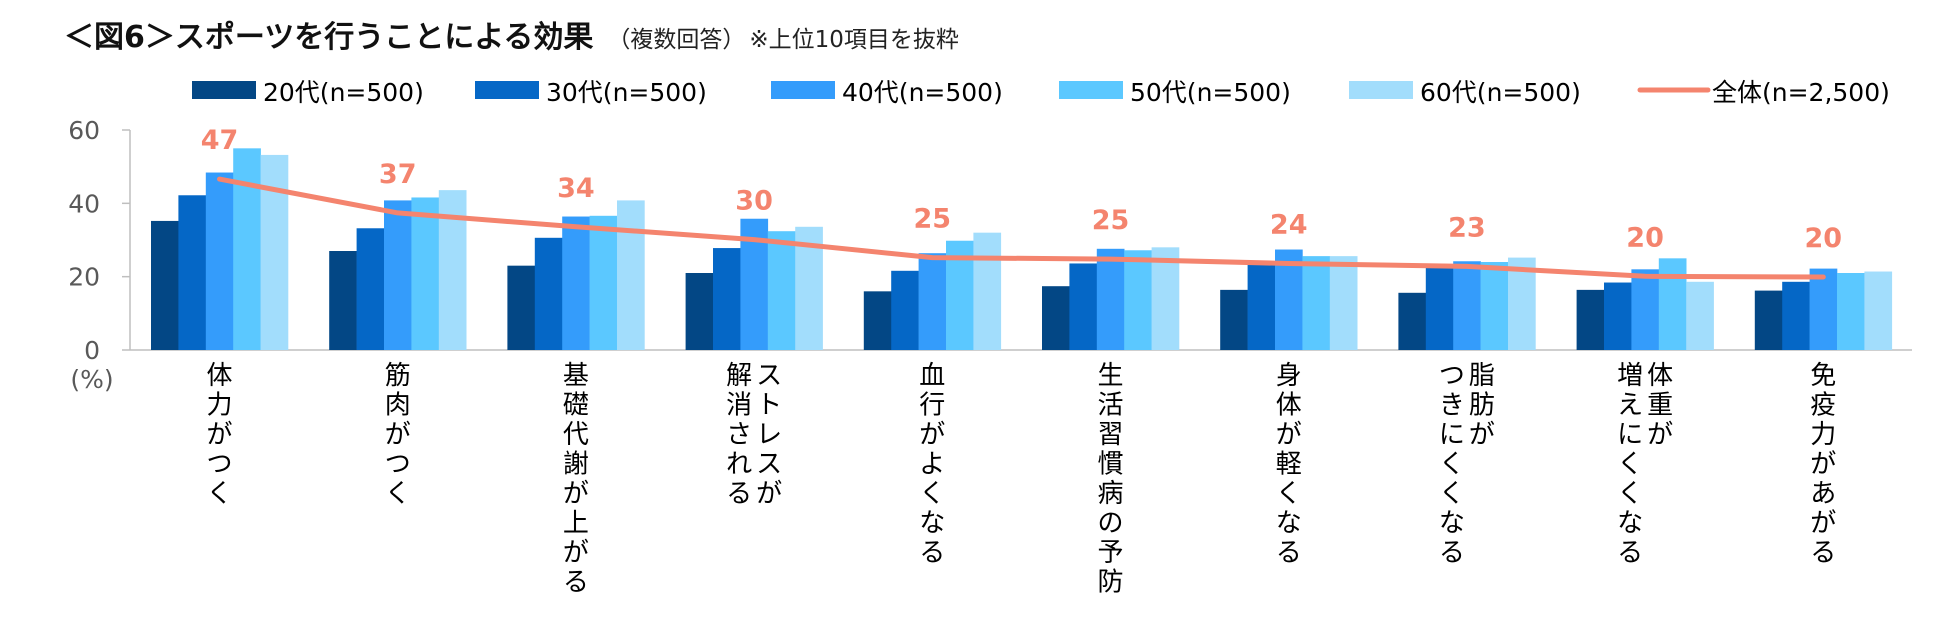 The height and width of the screenshot is (622, 1950). I want to click on chart-title: ＜図6＞スポーツを行うことによる効果 （複数回答） ※上位10項目を抜粋, so click(511, 34).